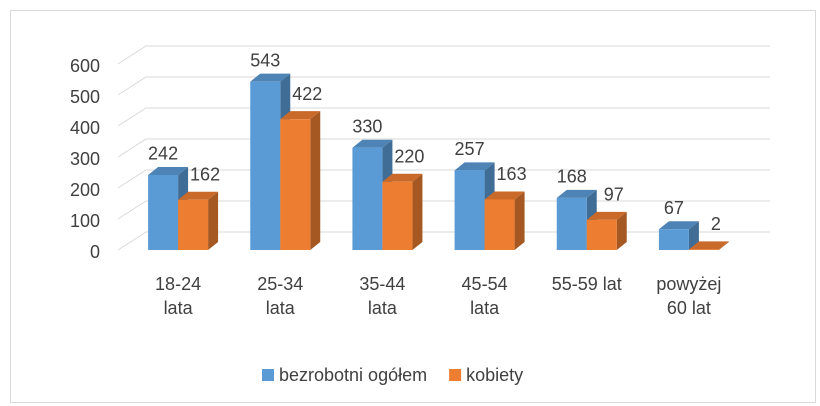 The height and width of the screenshot is (406, 820). Describe the element at coordinates (512, 174) in the screenshot. I see `value-label: 163` at that location.